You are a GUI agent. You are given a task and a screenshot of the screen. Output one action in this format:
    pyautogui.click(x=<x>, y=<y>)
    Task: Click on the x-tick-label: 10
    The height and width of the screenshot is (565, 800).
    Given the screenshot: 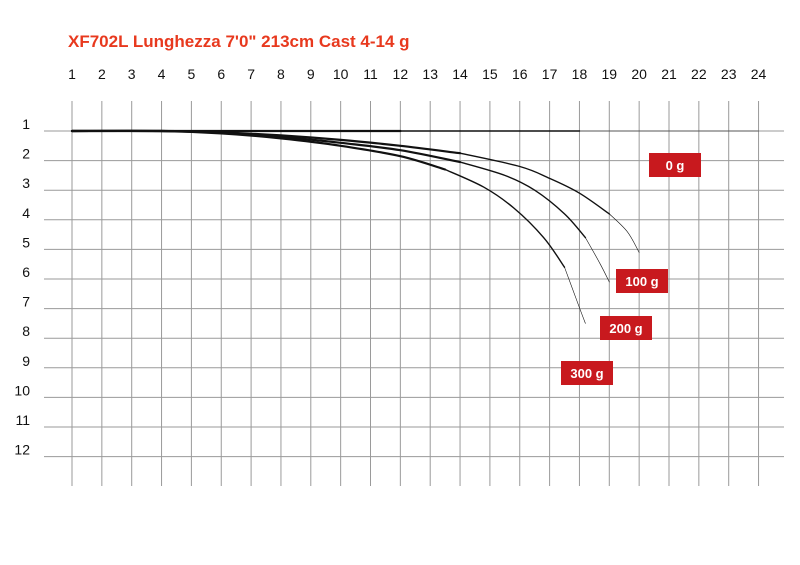 What is the action you would take?
    pyautogui.click(x=341, y=74)
    